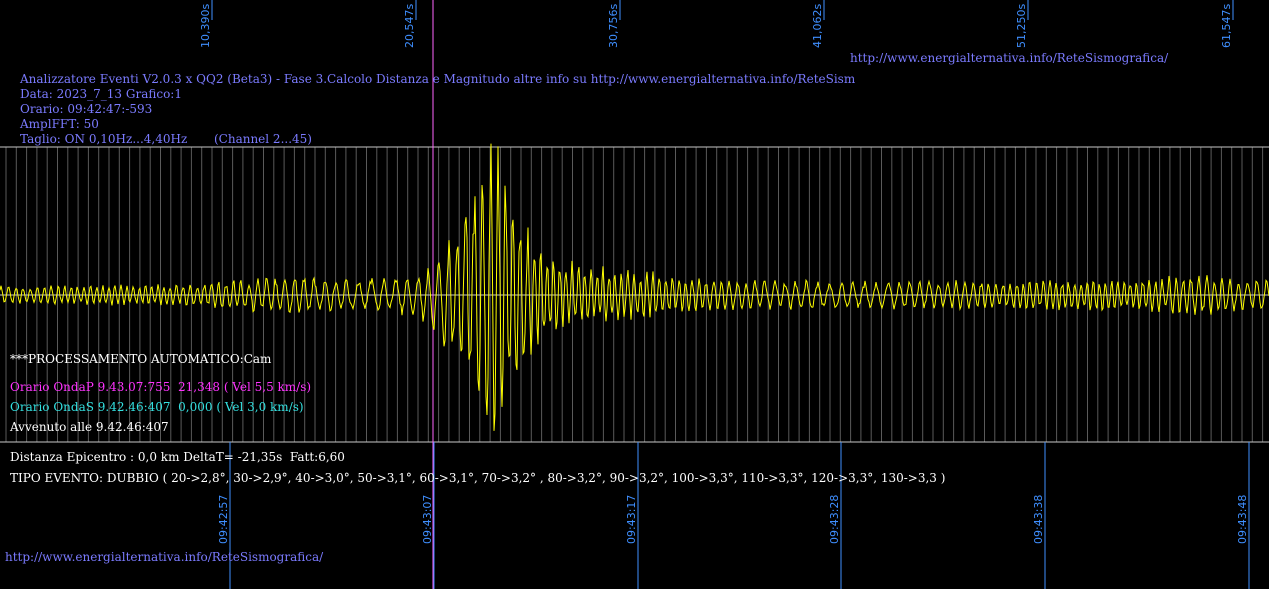 The width and height of the screenshot is (1269, 589). I want to click on event-time: Avvenuto alle 9.42.46:407, so click(89, 427).